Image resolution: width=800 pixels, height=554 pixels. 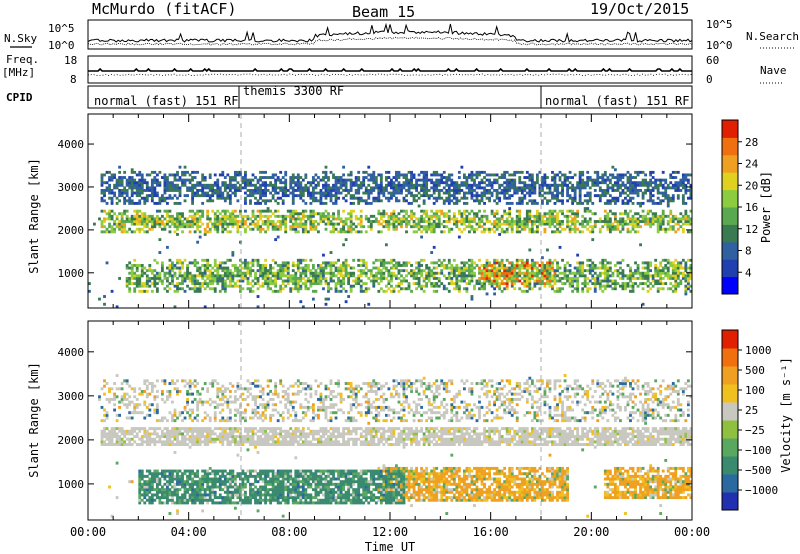 What do you see at coordinates (719, 24) in the screenshot?
I see `noise-right-tick-top: 10^5` at bounding box center [719, 24].